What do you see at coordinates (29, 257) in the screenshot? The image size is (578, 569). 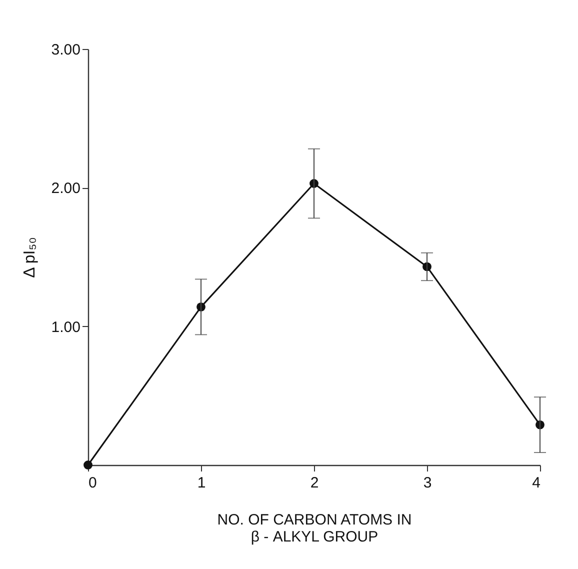 I see `y-axis-title: Δ pI₅₀` at bounding box center [29, 257].